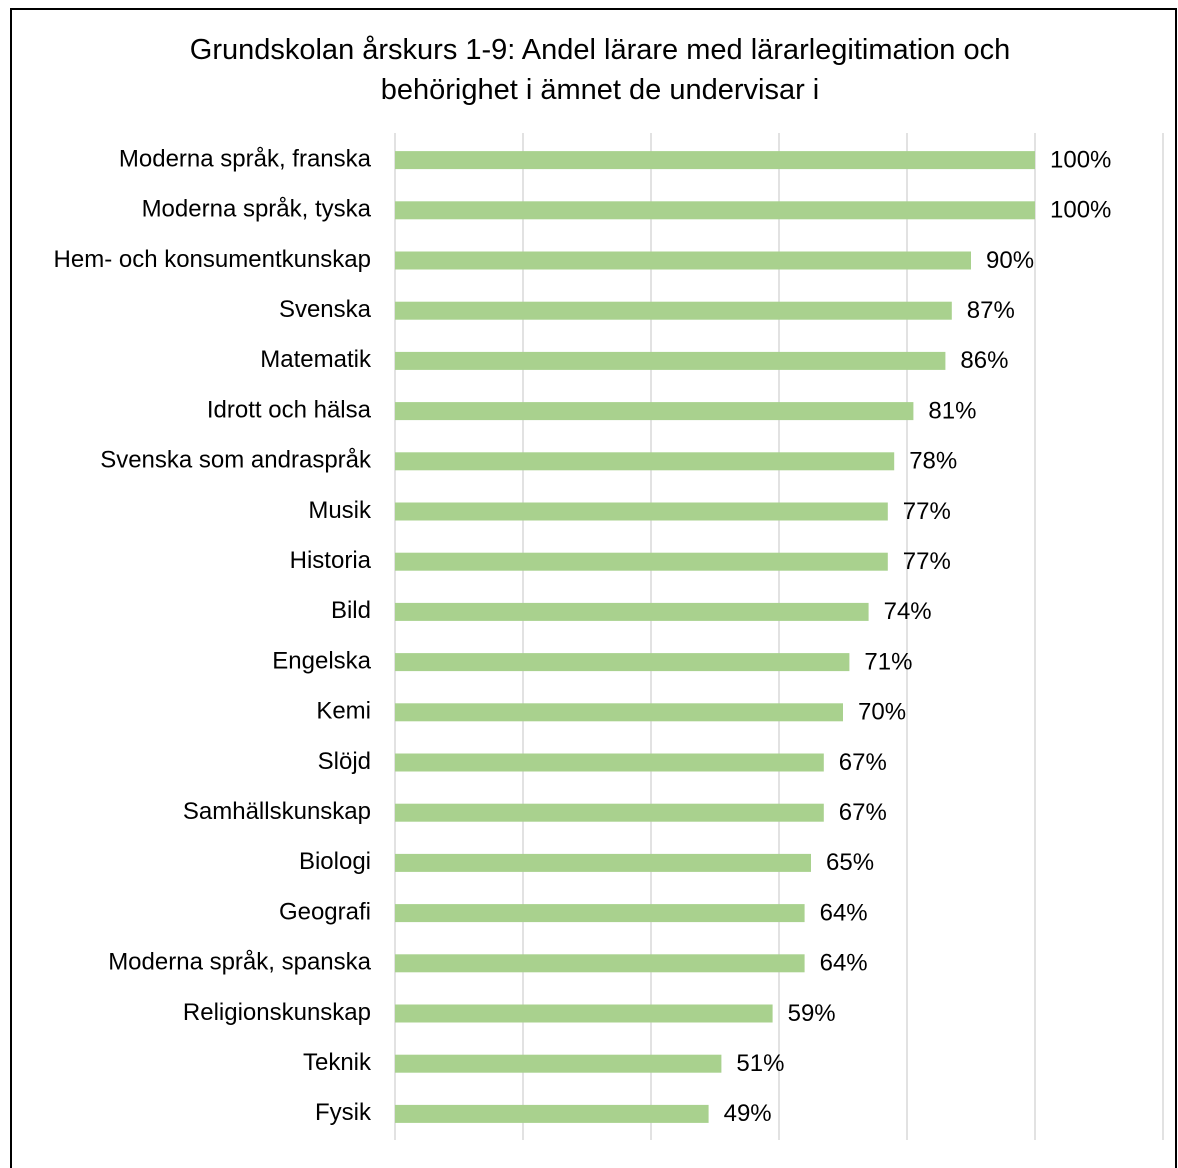 The image size is (1178, 1168). Describe the element at coordinates (344, 761) in the screenshot. I see `category-label: Slöjd` at that location.